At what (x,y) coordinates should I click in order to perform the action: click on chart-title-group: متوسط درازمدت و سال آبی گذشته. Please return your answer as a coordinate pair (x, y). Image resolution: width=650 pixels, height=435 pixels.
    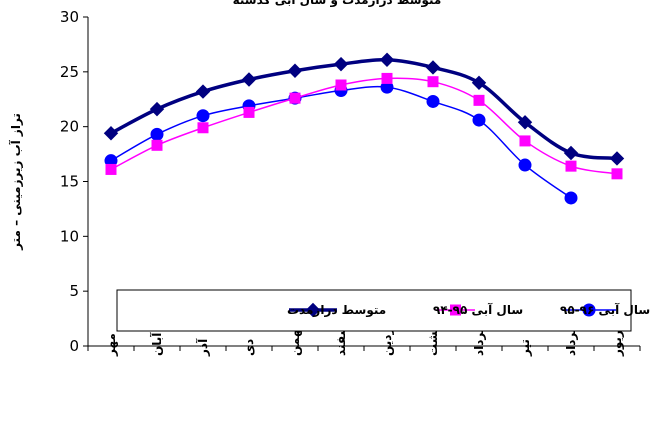
    Looking at the image, I should click on (337, 4).